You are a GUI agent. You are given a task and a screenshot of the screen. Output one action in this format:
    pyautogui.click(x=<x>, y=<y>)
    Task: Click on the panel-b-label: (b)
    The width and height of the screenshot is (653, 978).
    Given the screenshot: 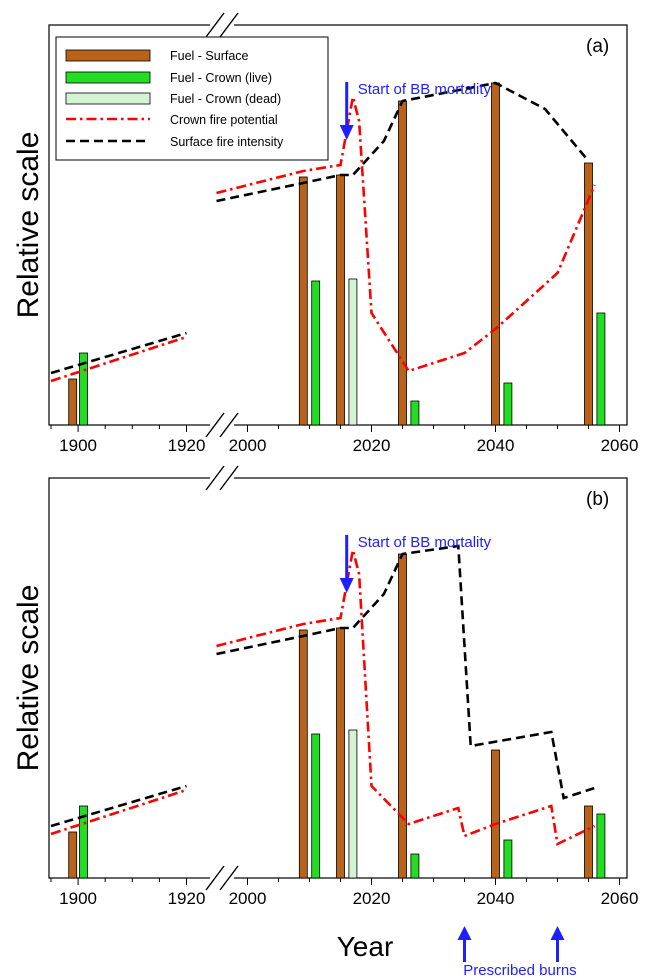 What is the action you would take?
    pyautogui.click(x=597, y=499)
    